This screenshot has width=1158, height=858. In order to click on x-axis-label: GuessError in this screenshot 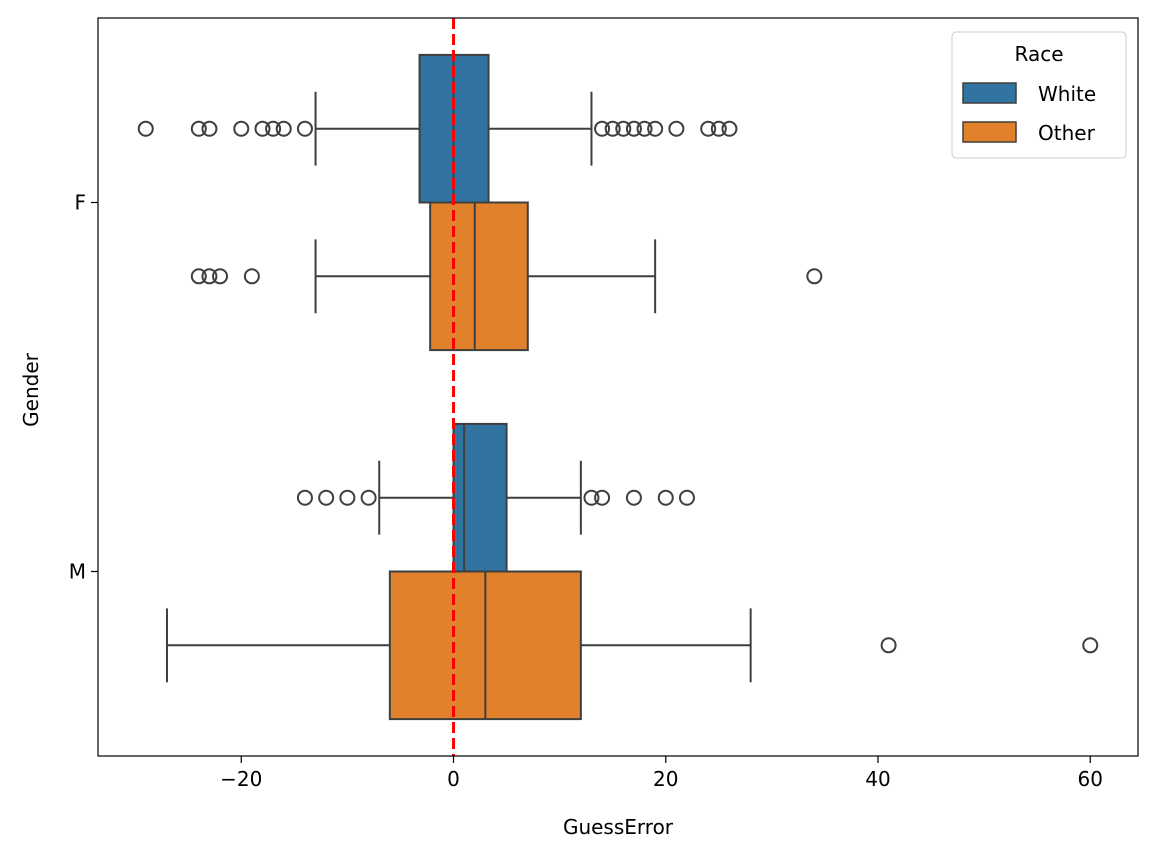, I will do `click(618, 827)`.